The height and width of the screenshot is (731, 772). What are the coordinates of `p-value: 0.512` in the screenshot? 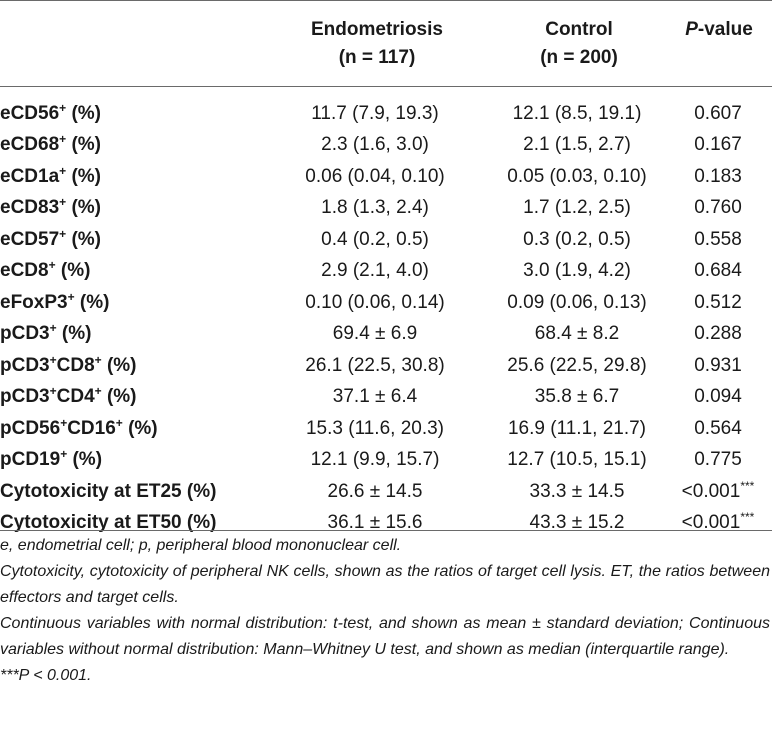 It's located at (718, 303).